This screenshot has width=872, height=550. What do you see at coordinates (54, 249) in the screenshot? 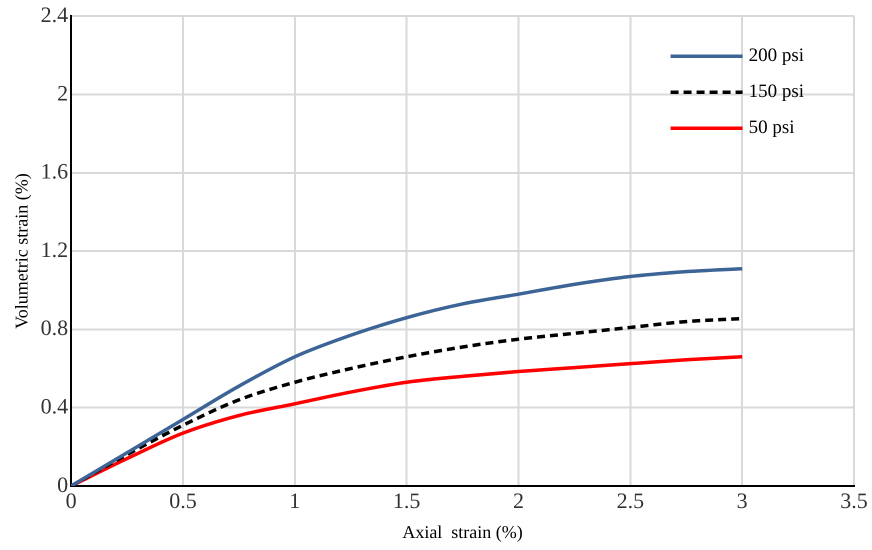
I see `y-tick-label: 1.2` at bounding box center [54, 249].